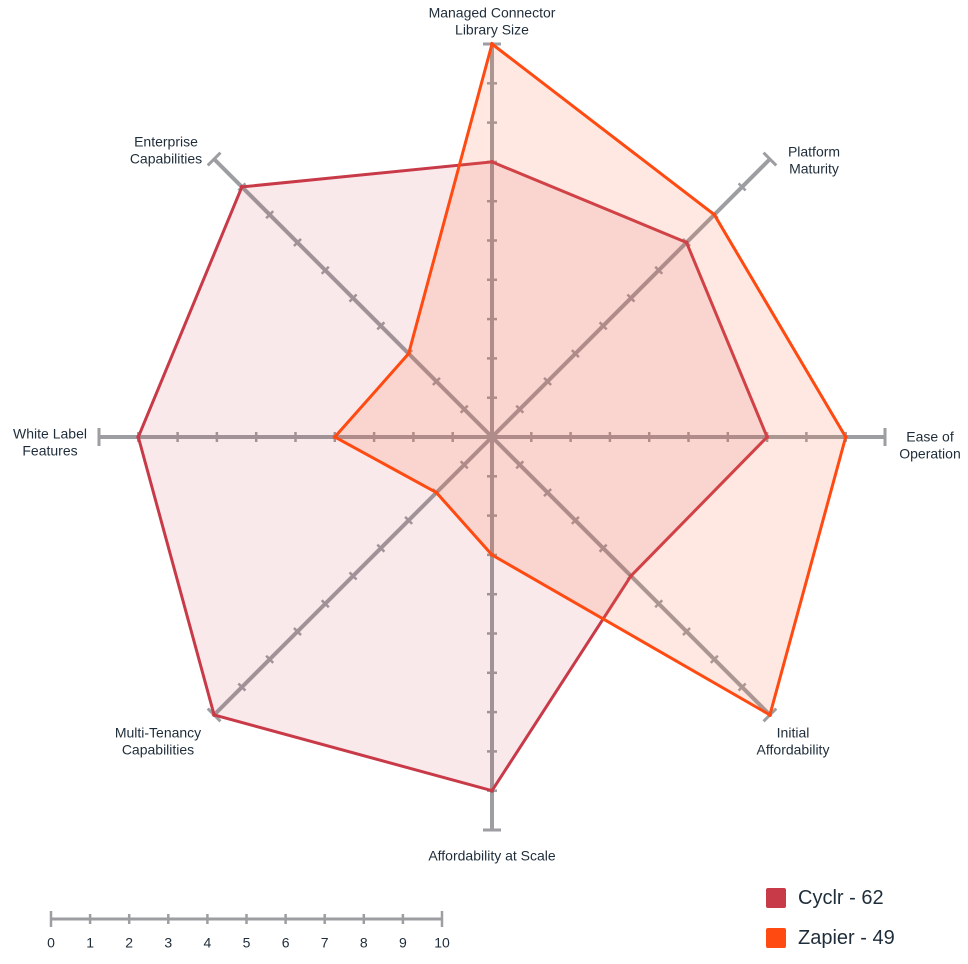 The image size is (968, 964). I want to click on legend-item-zapier: Zapier - 49, so click(830, 938).